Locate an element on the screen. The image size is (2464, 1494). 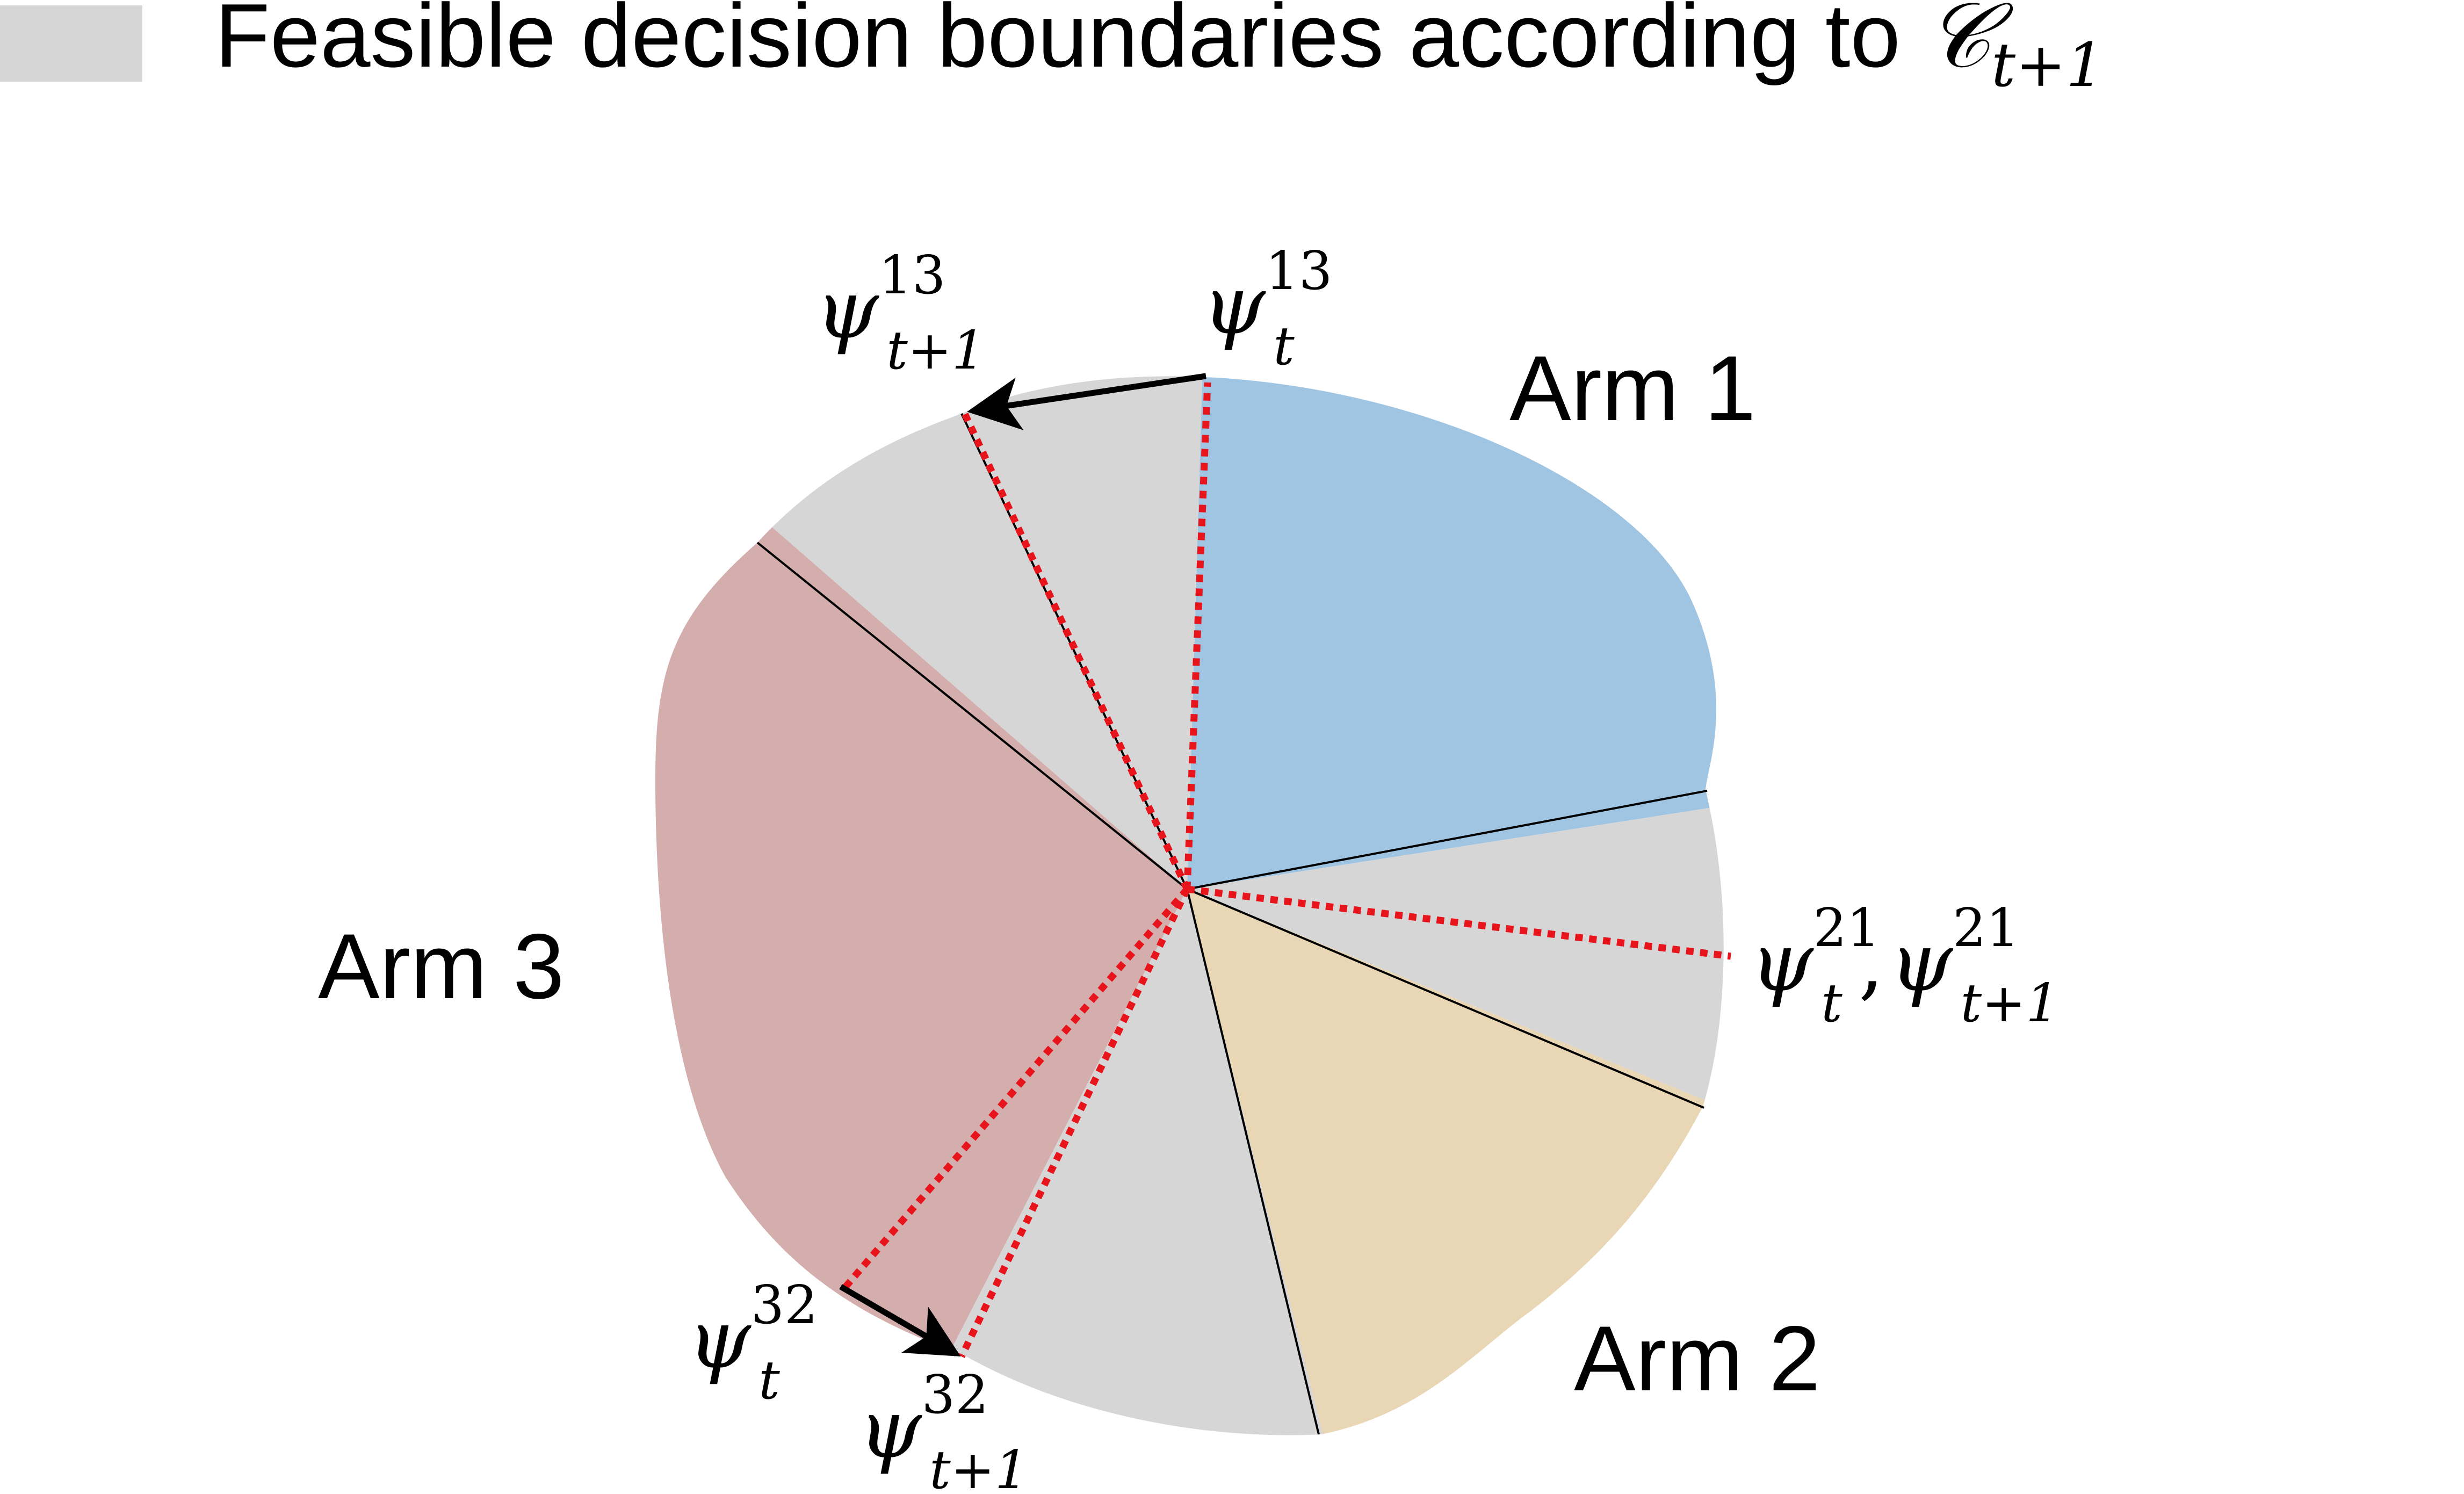
psi13-t1-label: ψ13 t+1 is located at coordinates (900, 313).